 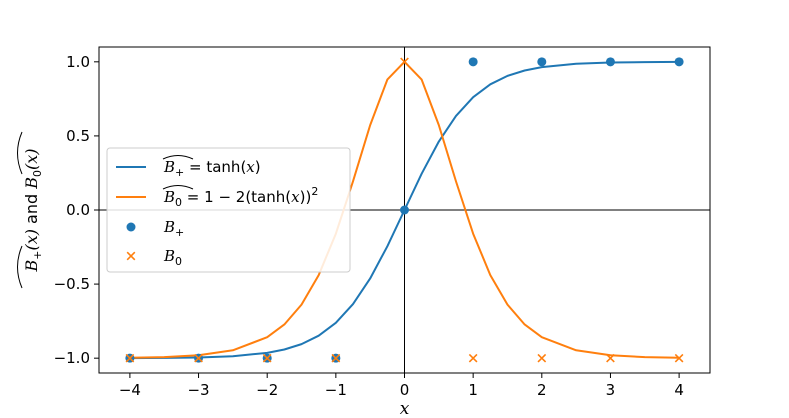 I want to click on x-tick-label-5: 1, so click(x=473, y=390).